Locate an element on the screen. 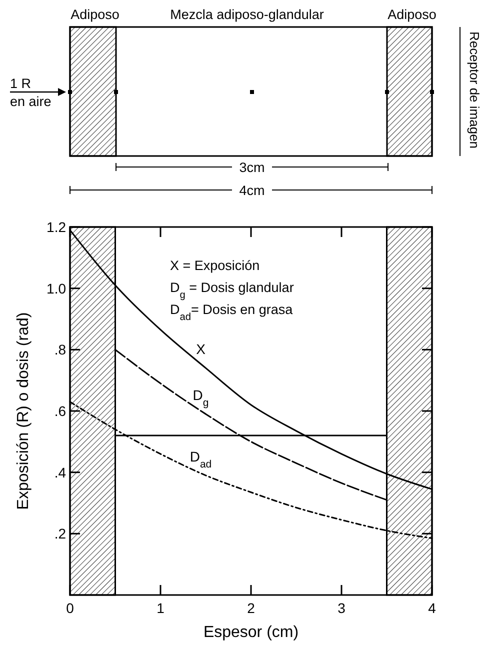  x-axis-title: Espesor (cm) is located at coordinates (251, 632).